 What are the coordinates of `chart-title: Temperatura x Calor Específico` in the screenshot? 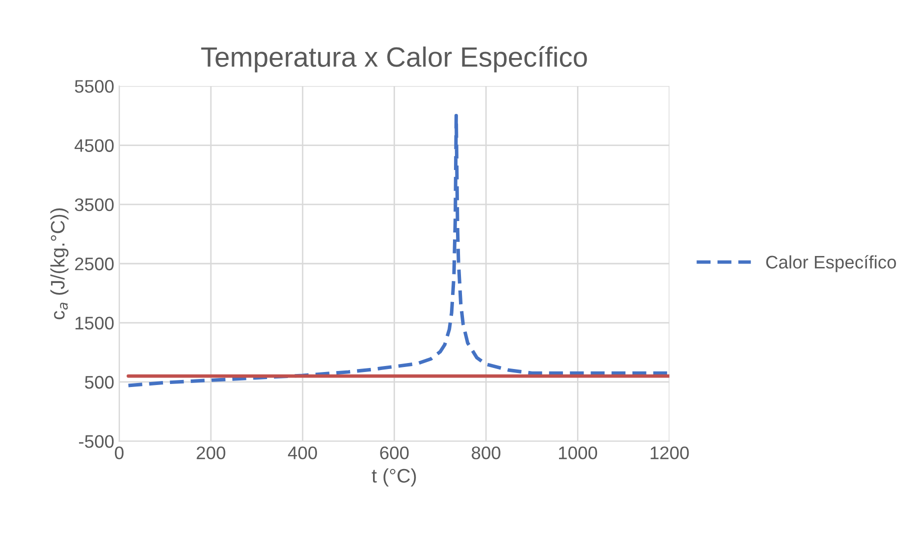 It's located at (394, 59).